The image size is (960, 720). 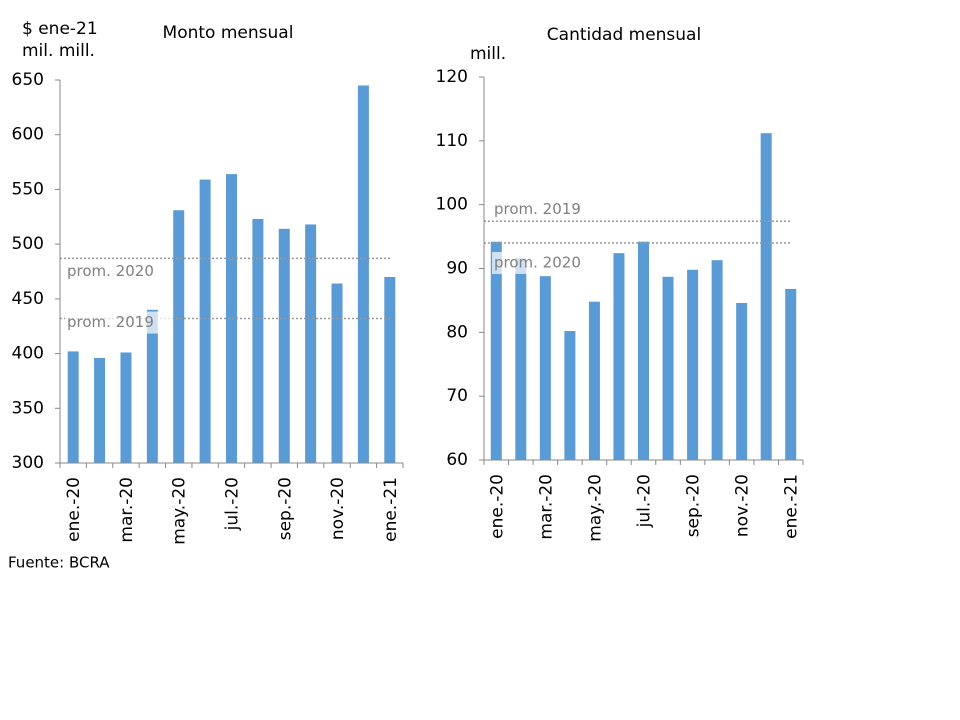 What do you see at coordinates (59, 563) in the screenshot?
I see `source: Fuente: BCRA` at bounding box center [59, 563].